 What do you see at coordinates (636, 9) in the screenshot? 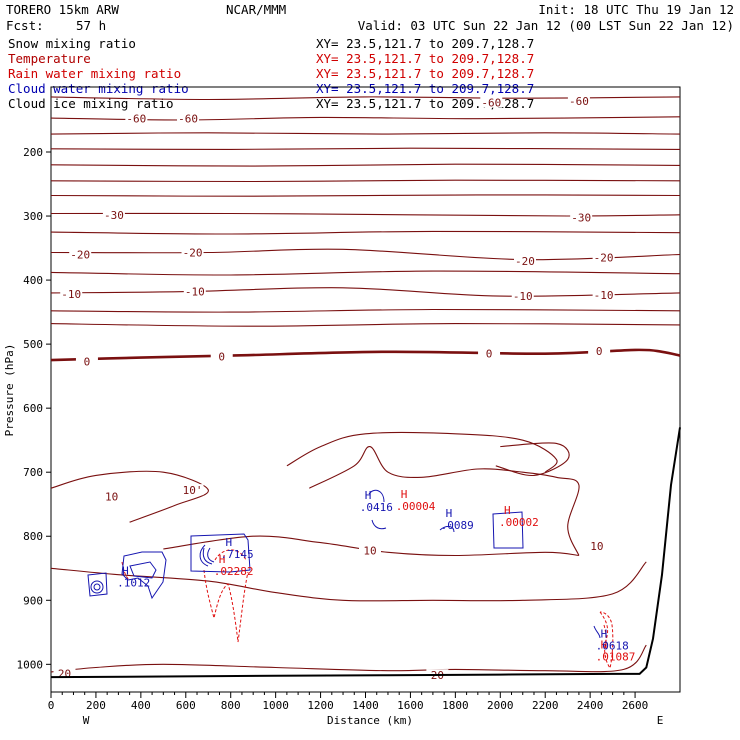
I see `init-time: Init: 18 UTC Thu 19 Jan 12` at bounding box center [636, 9].